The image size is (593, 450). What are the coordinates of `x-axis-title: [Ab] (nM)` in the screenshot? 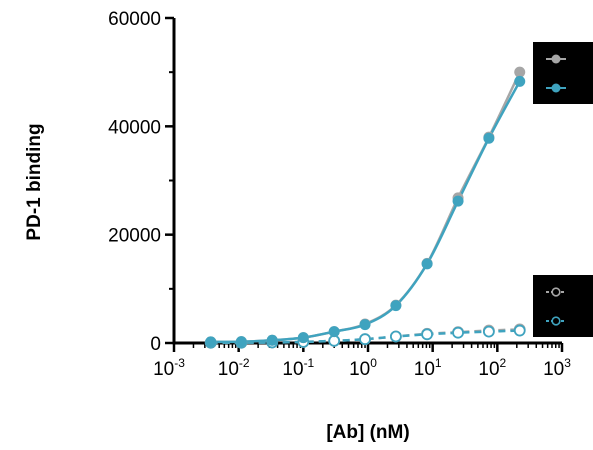 It's located at (367, 432).